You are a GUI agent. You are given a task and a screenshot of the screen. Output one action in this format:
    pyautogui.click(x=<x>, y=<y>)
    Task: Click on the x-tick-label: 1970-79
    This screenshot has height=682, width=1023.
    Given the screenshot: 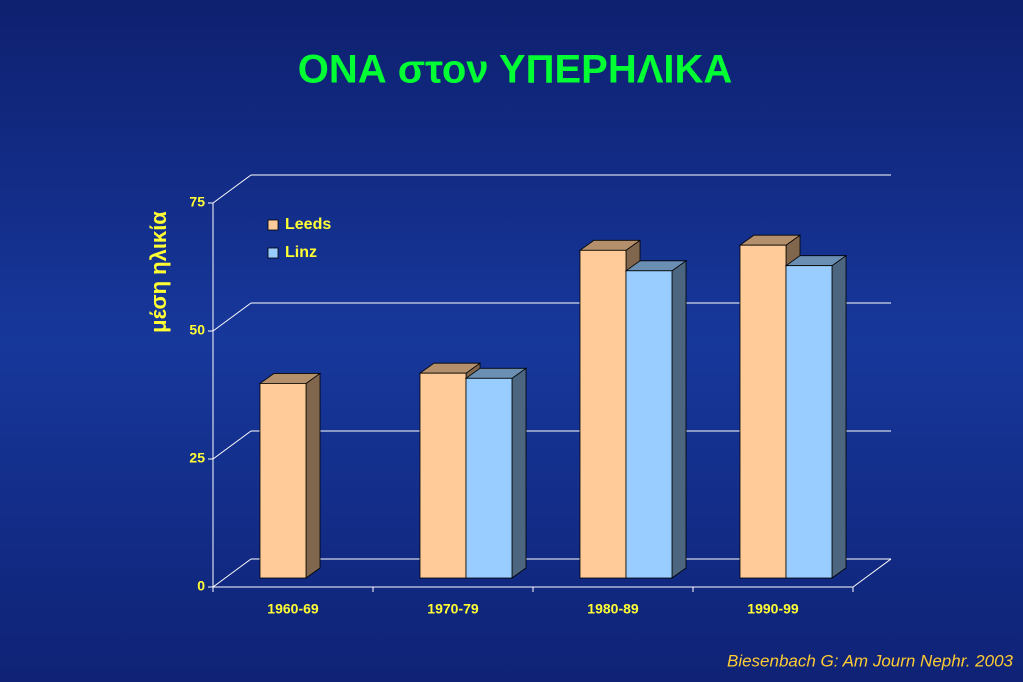 What is the action you would take?
    pyautogui.click(x=453, y=609)
    